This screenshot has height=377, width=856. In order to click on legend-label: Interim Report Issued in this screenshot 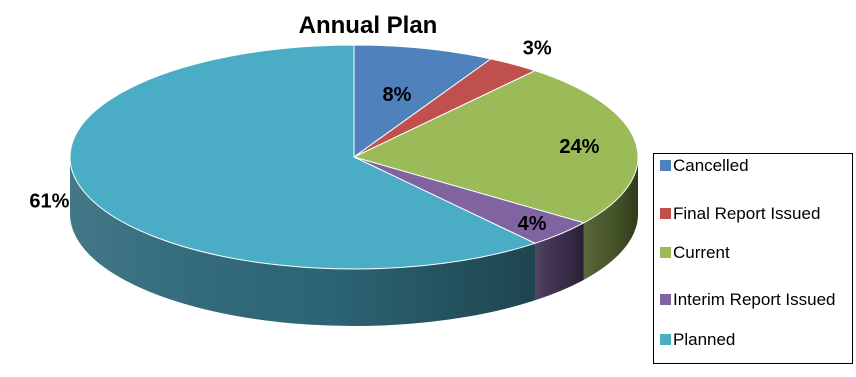, I will do `click(754, 299)`.